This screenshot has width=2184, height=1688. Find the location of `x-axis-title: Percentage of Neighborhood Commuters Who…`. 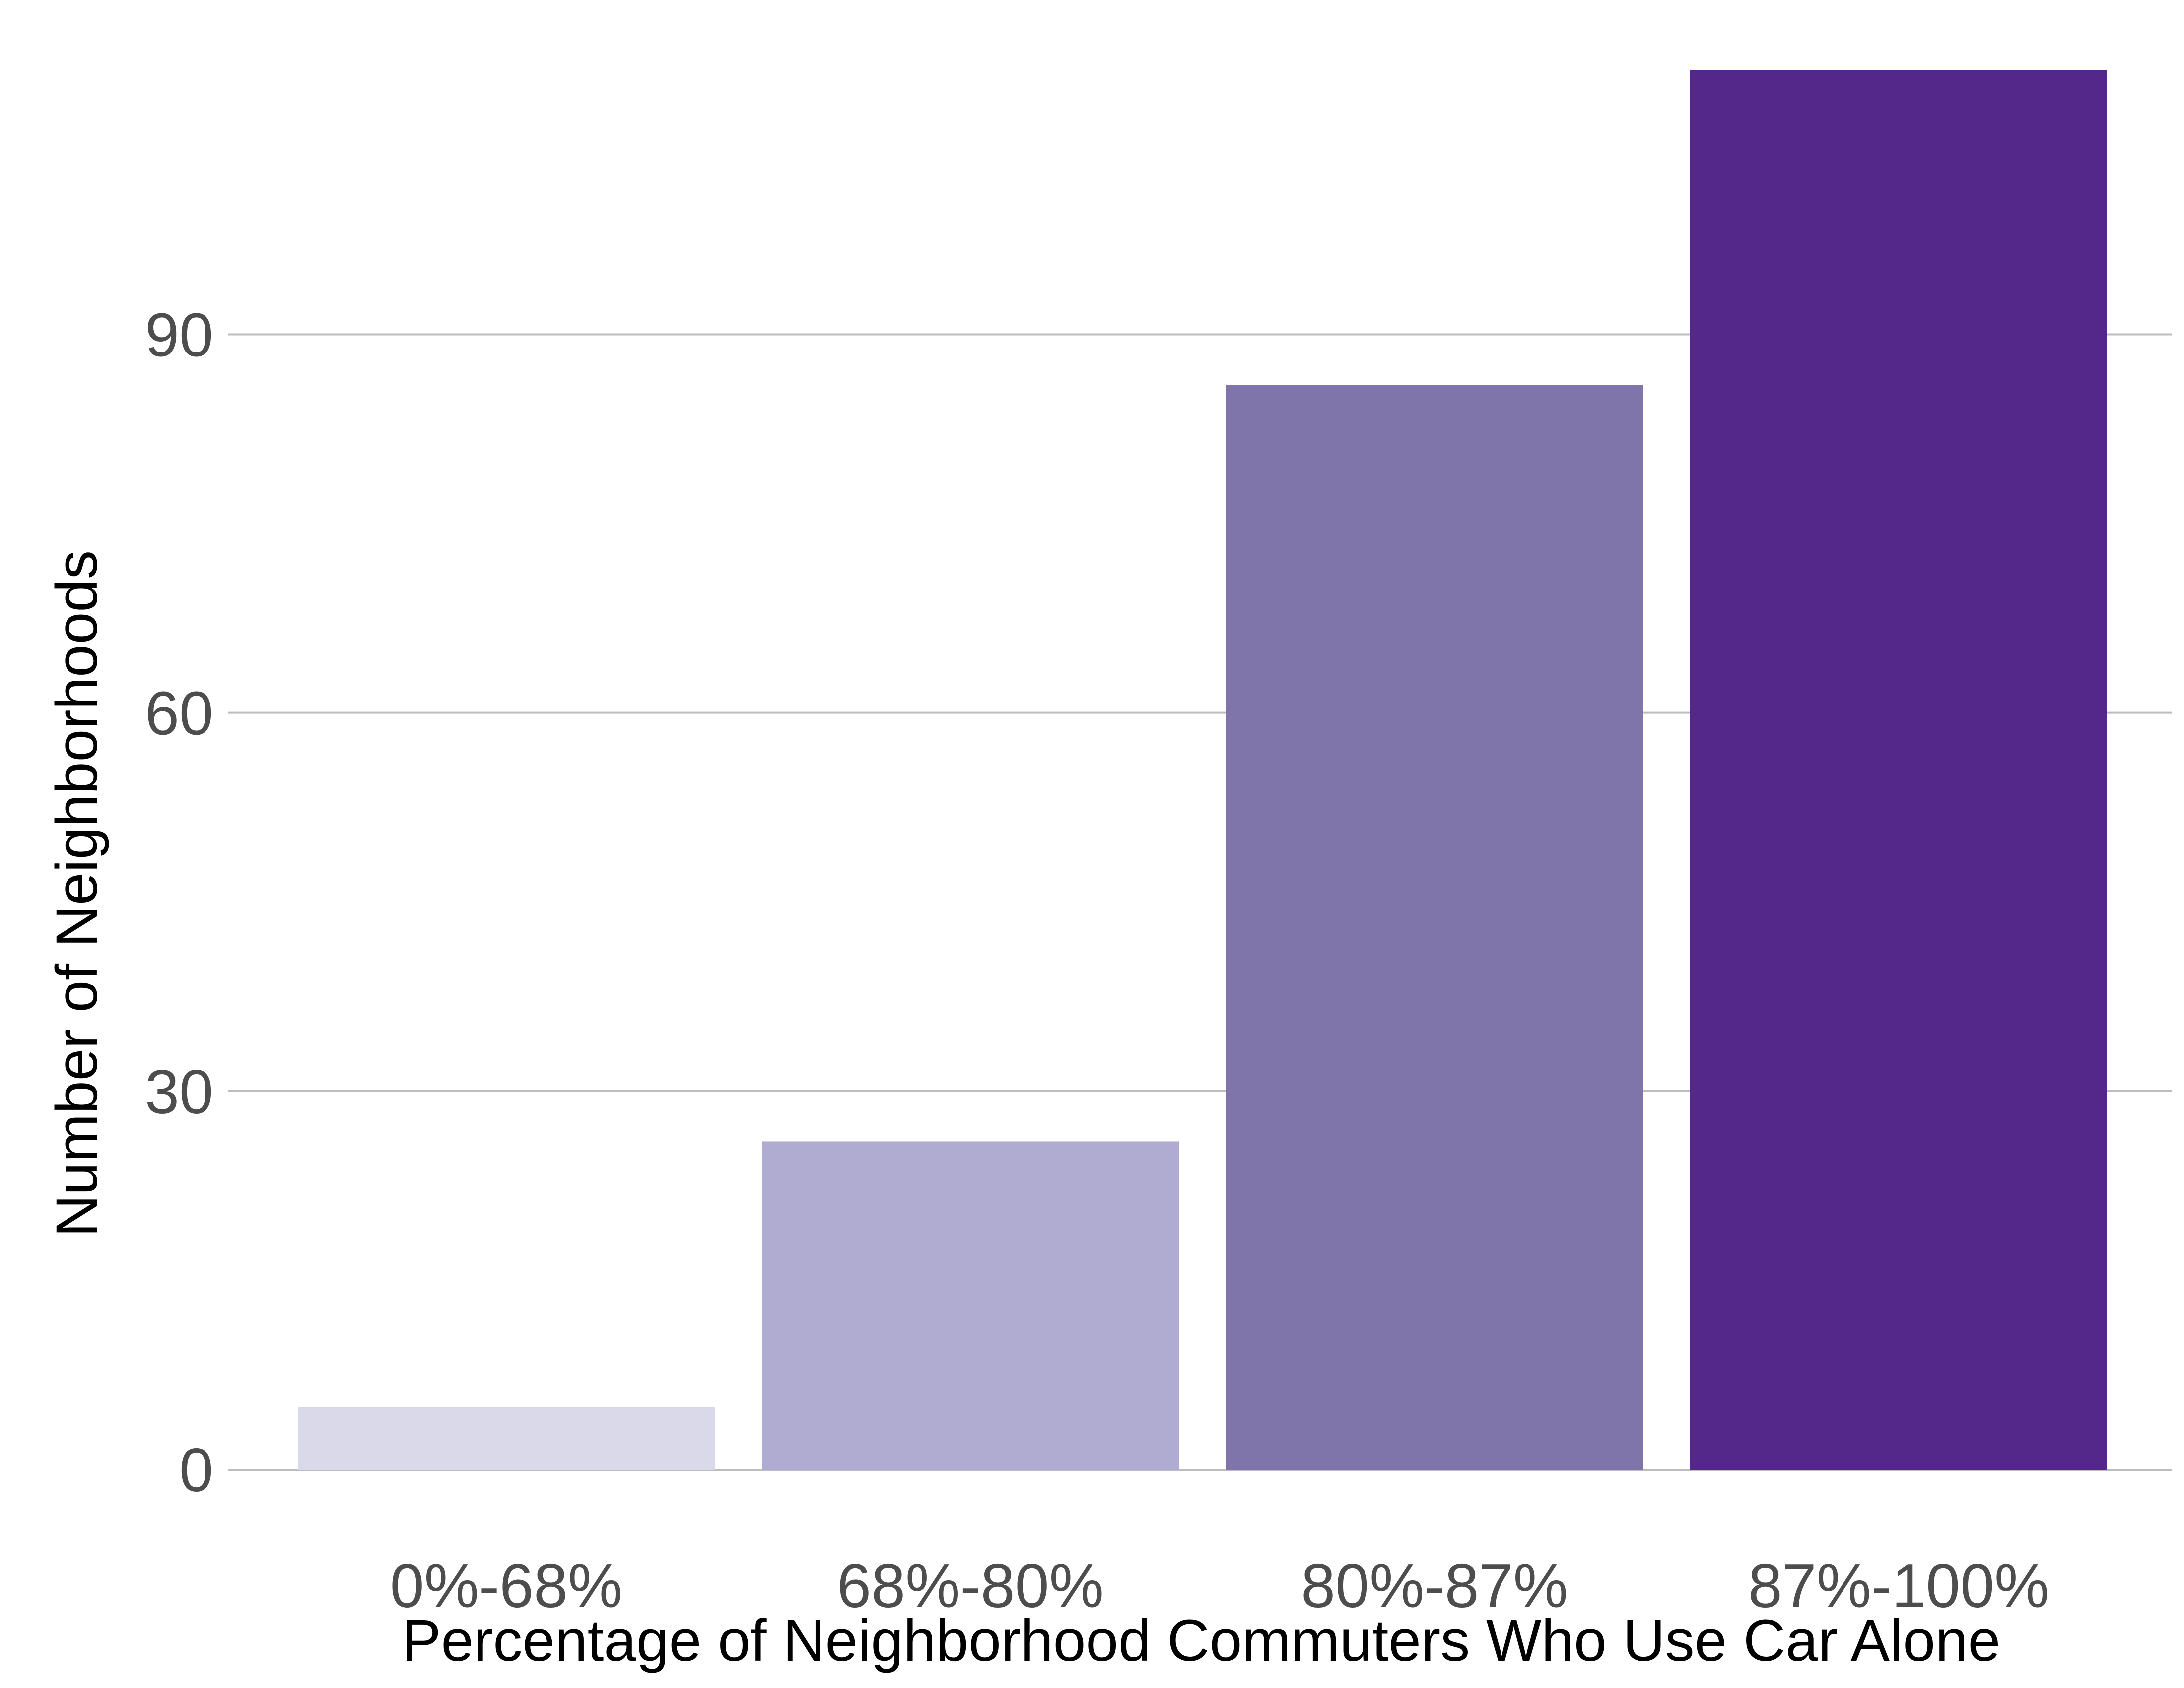

x-axis-title: Percentage of Neighborhood Commuters Who… is located at coordinates (1201, 1641).